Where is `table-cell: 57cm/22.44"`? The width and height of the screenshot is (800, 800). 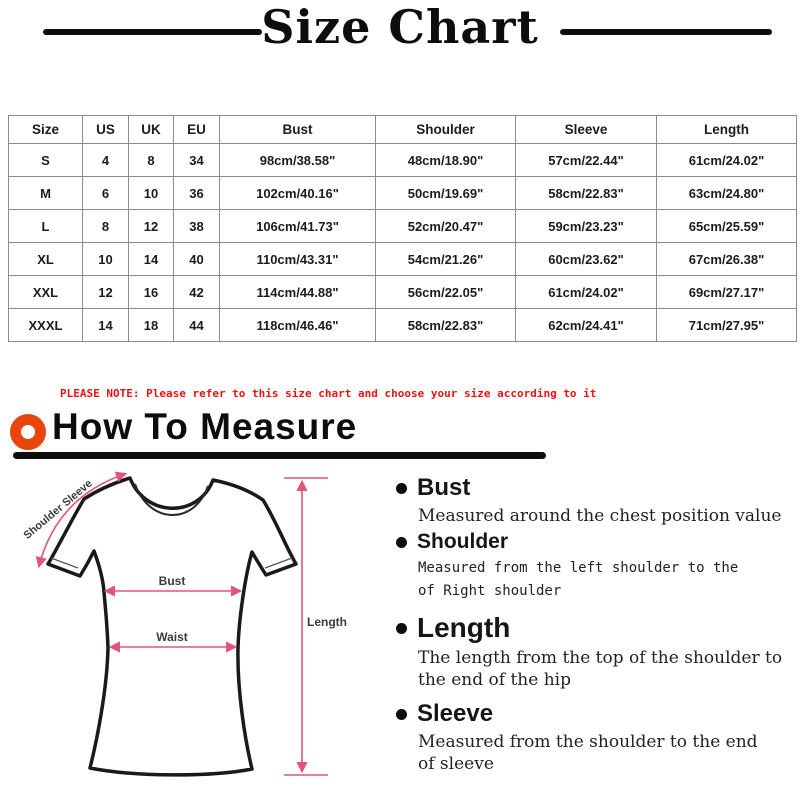 table-cell: 57cm/22.44" is located at coordinates (586, 160).